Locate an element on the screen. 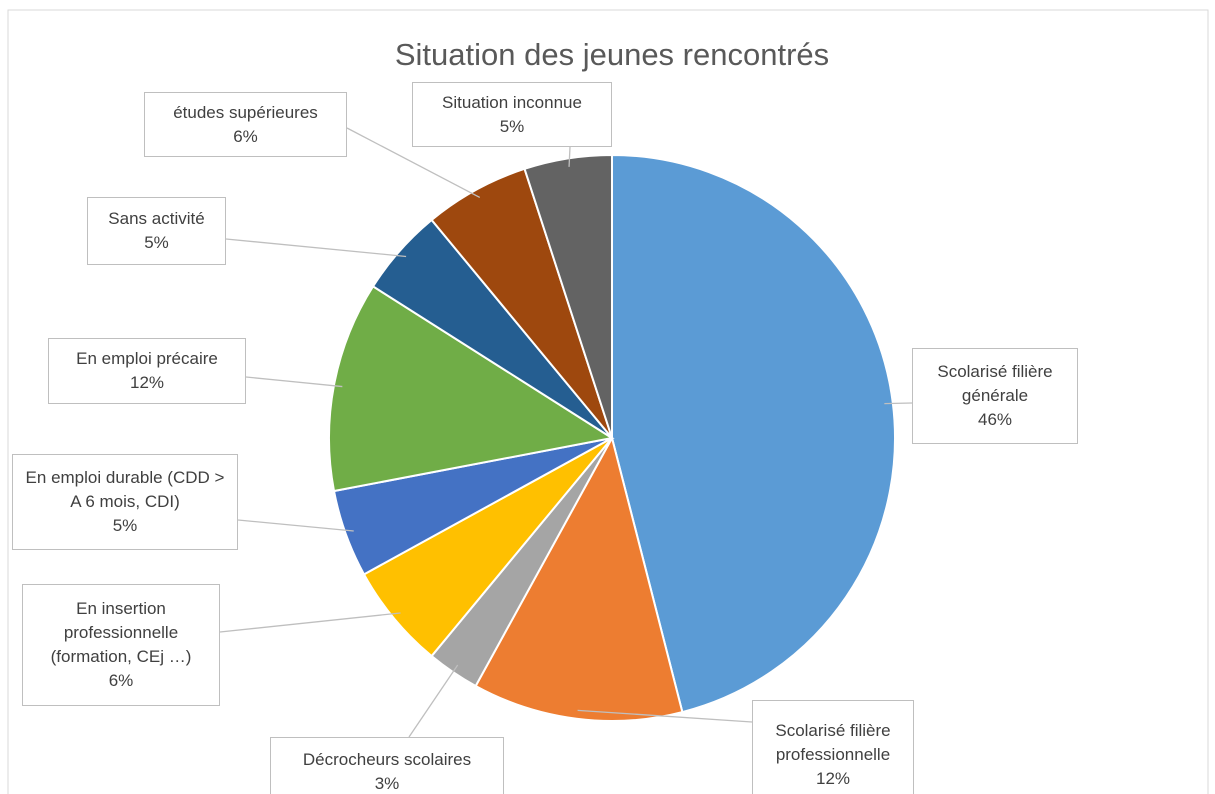 The width and height of the screenshot is (1215, 794). data-label: Situation inconnue 5% is located at coordinates (512, 114).